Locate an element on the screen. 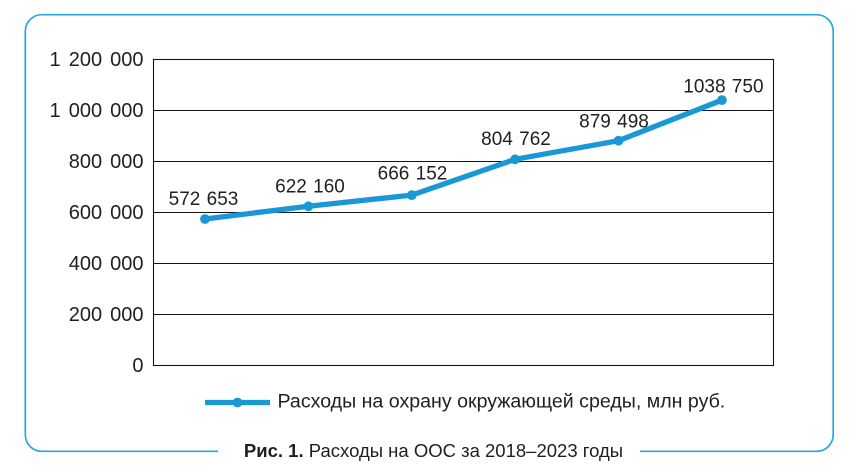 This screenshot has width=861, height=476. svg-text: 1 200 000 is located at coordinates (97, 60).